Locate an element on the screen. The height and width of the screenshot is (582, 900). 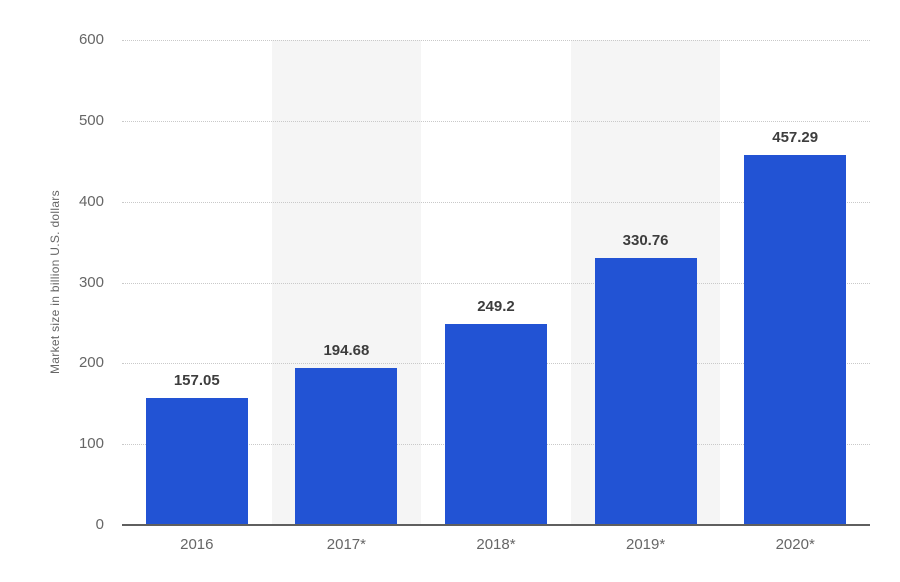
x-axis-line is located at coordinates (496, 525).